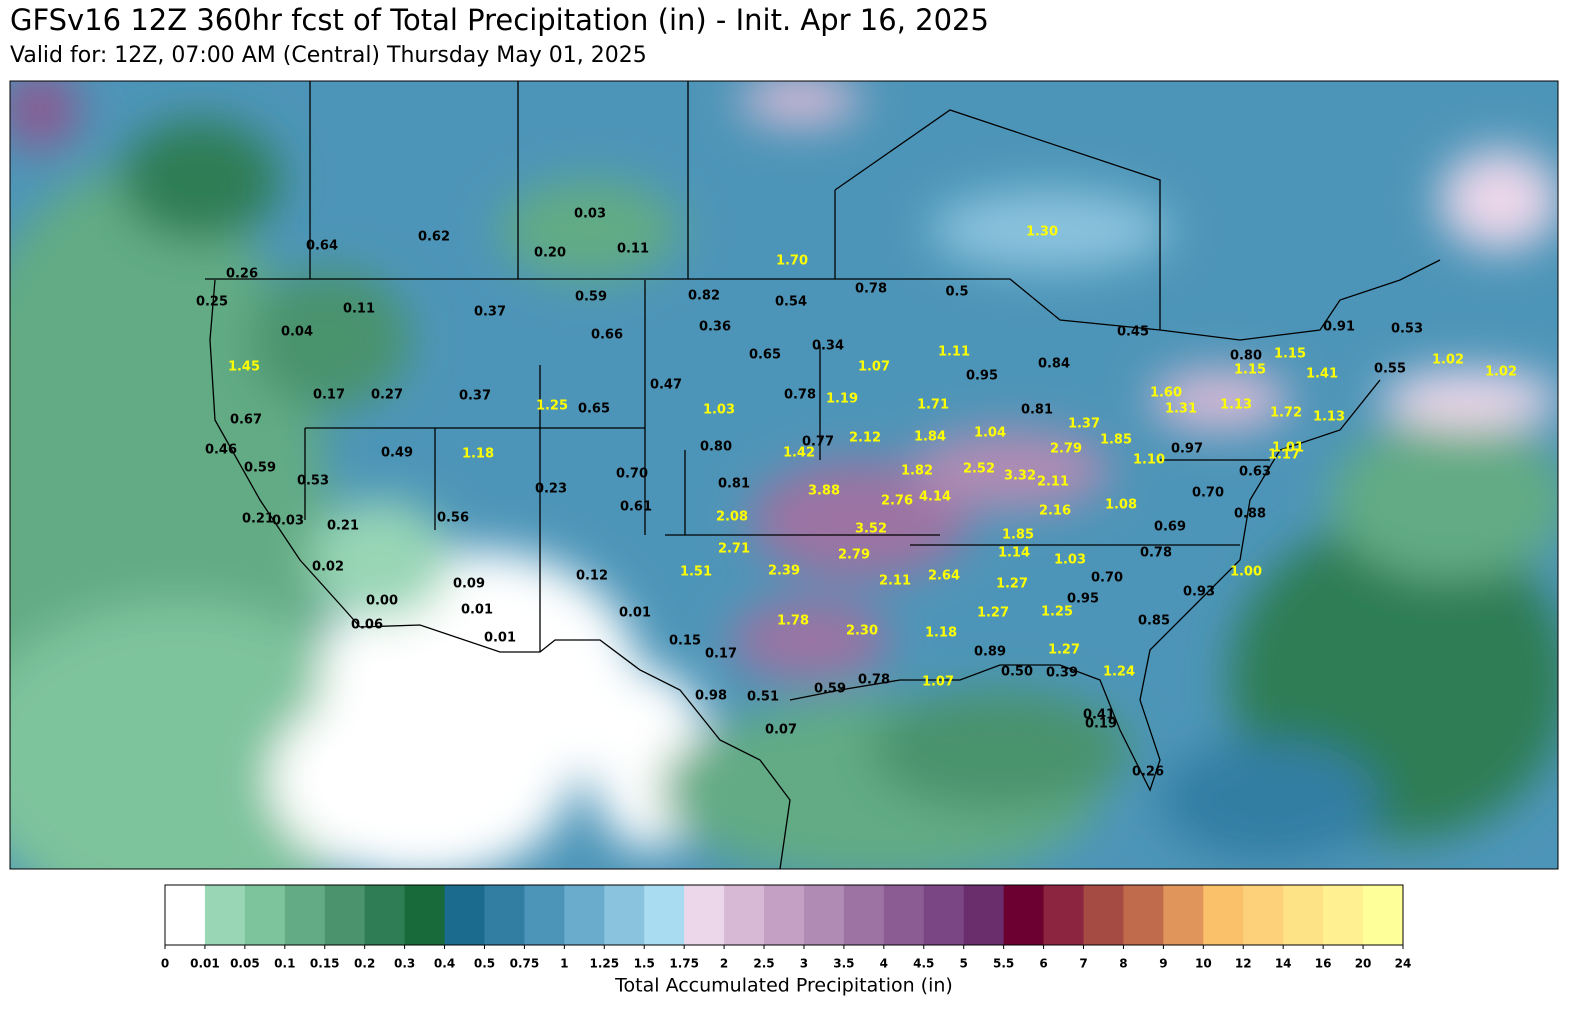 This screenshot has height=1011, width=1570. Describe the element at coordinates (1246, 572) in the screenshot. I see `precip-value: 1.00` at that location.